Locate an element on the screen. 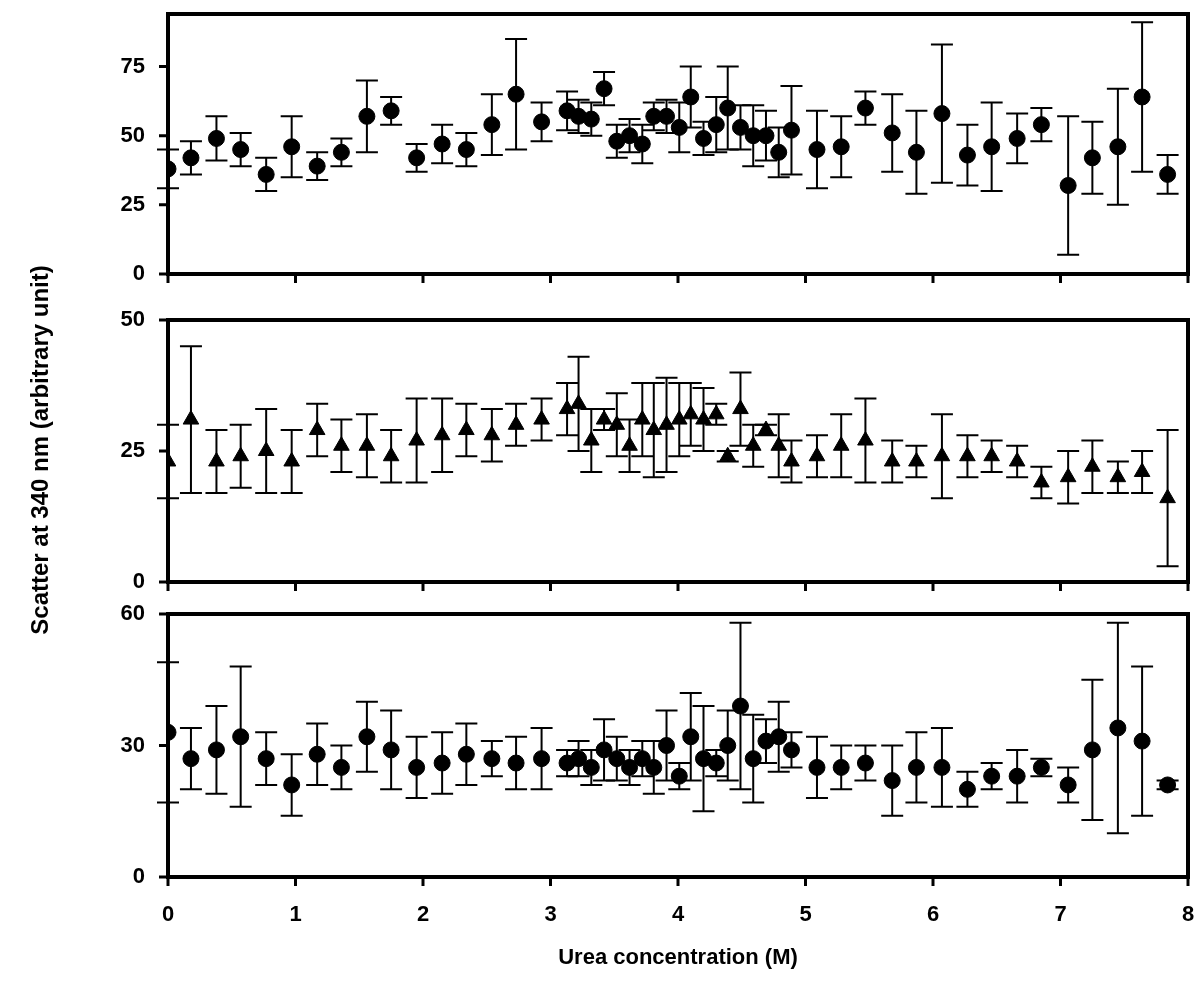  x-tick-label: 8 is located at coordinates (1188, 914).